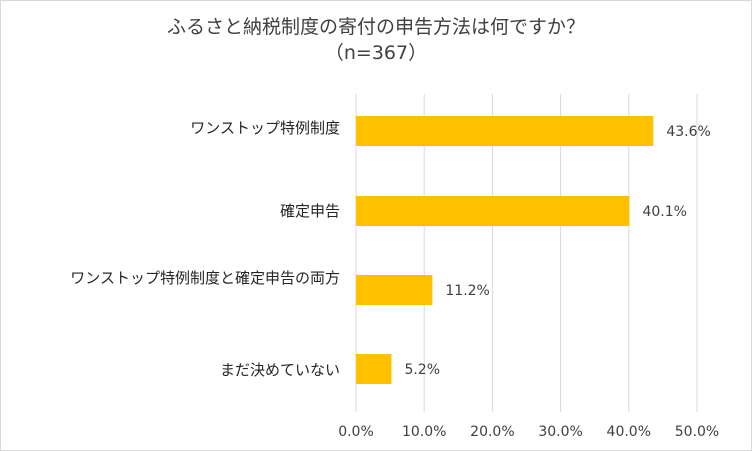 The height and width of the screenshot is (451, 752). What do you see at coordinates (279, 370) in the screenshot?
I see `category-label-undecided: まだ決めていない` at bounding box center [279, 370].